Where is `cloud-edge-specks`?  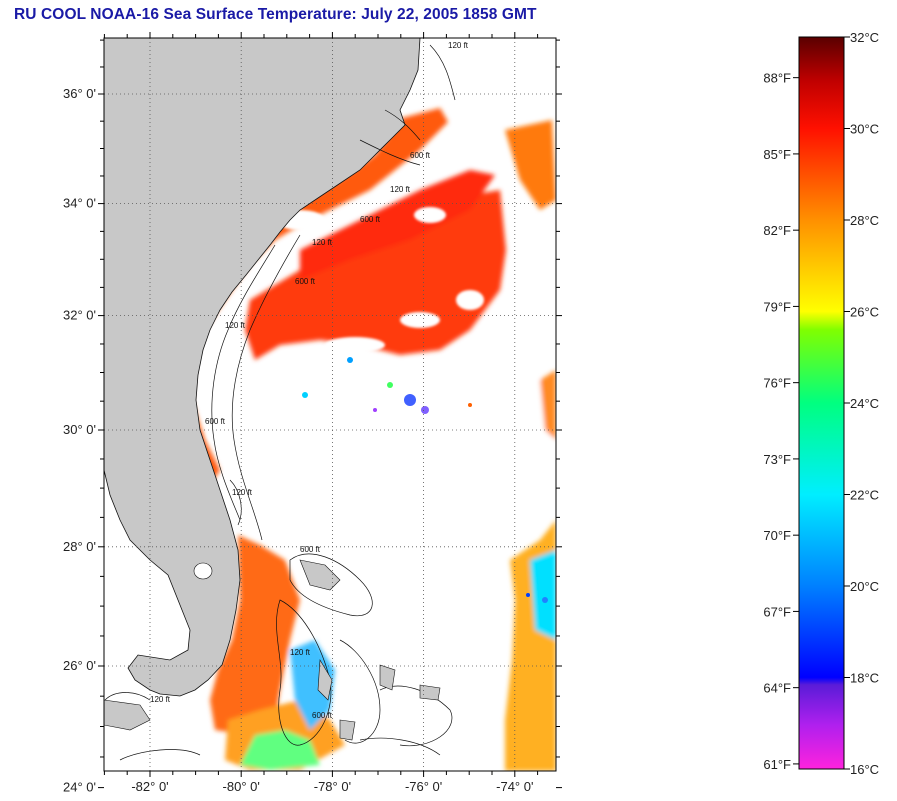
cloud-edge-specks is located at coordinates (425, 480).